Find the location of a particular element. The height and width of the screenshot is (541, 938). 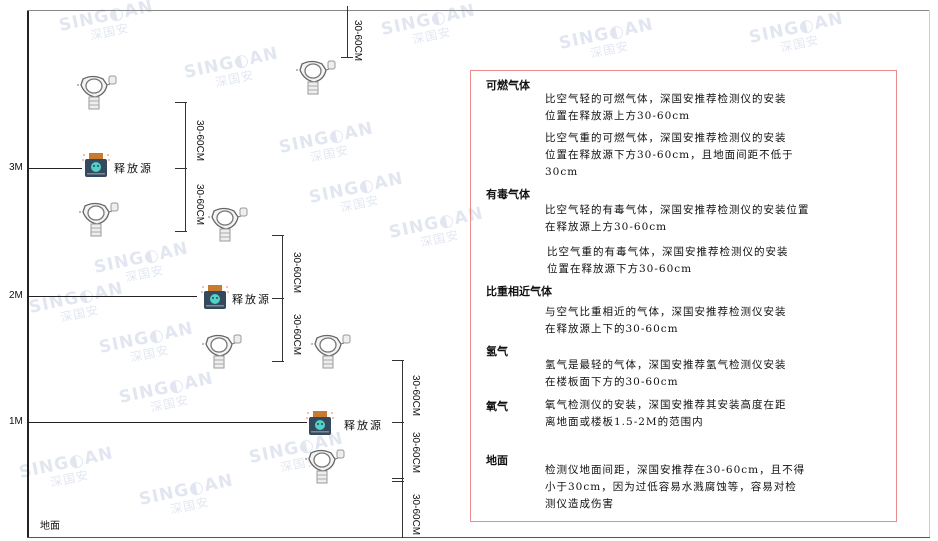

section-text: 比空气重的有毒气体，深国安推荐检测仪的安装 位置在释放源下方30-60cm is located at coordinates (668, 260).